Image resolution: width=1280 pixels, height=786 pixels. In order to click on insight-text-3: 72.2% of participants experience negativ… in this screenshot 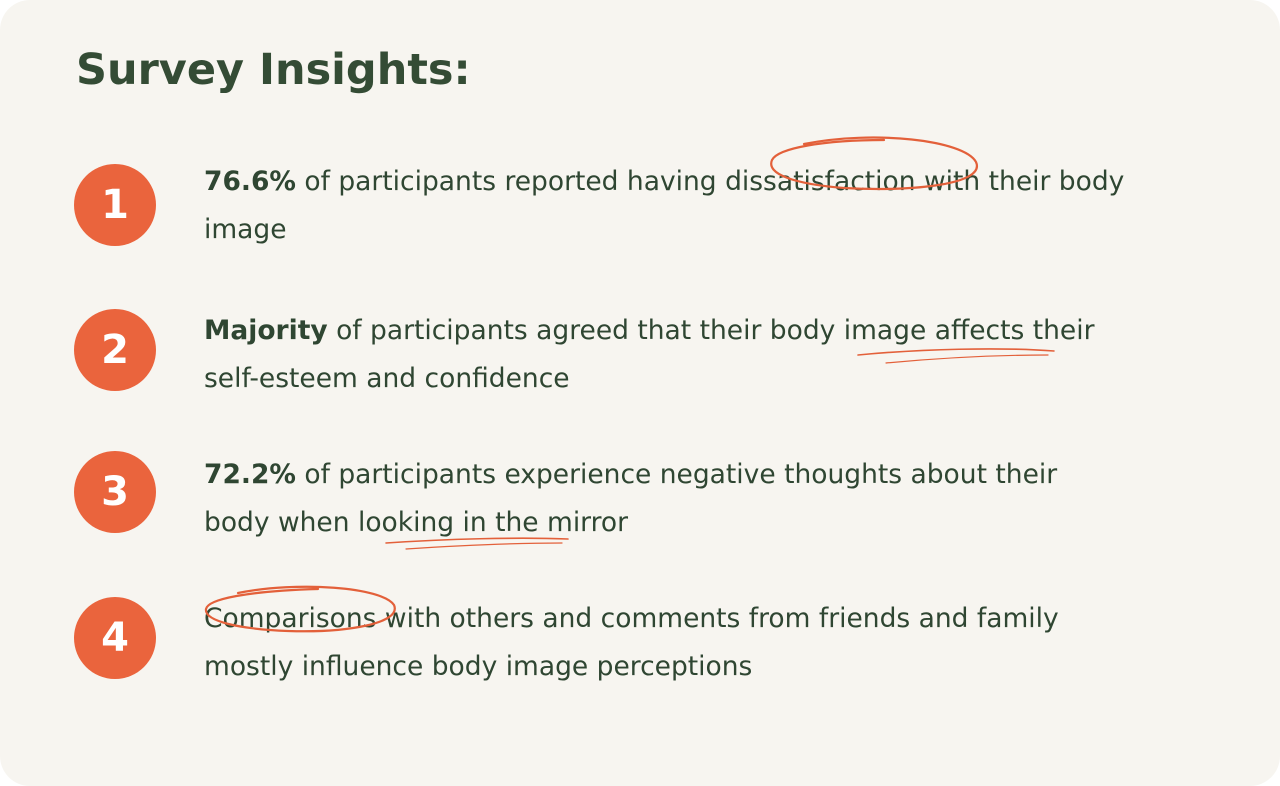, I will do `click(631, 498)`.